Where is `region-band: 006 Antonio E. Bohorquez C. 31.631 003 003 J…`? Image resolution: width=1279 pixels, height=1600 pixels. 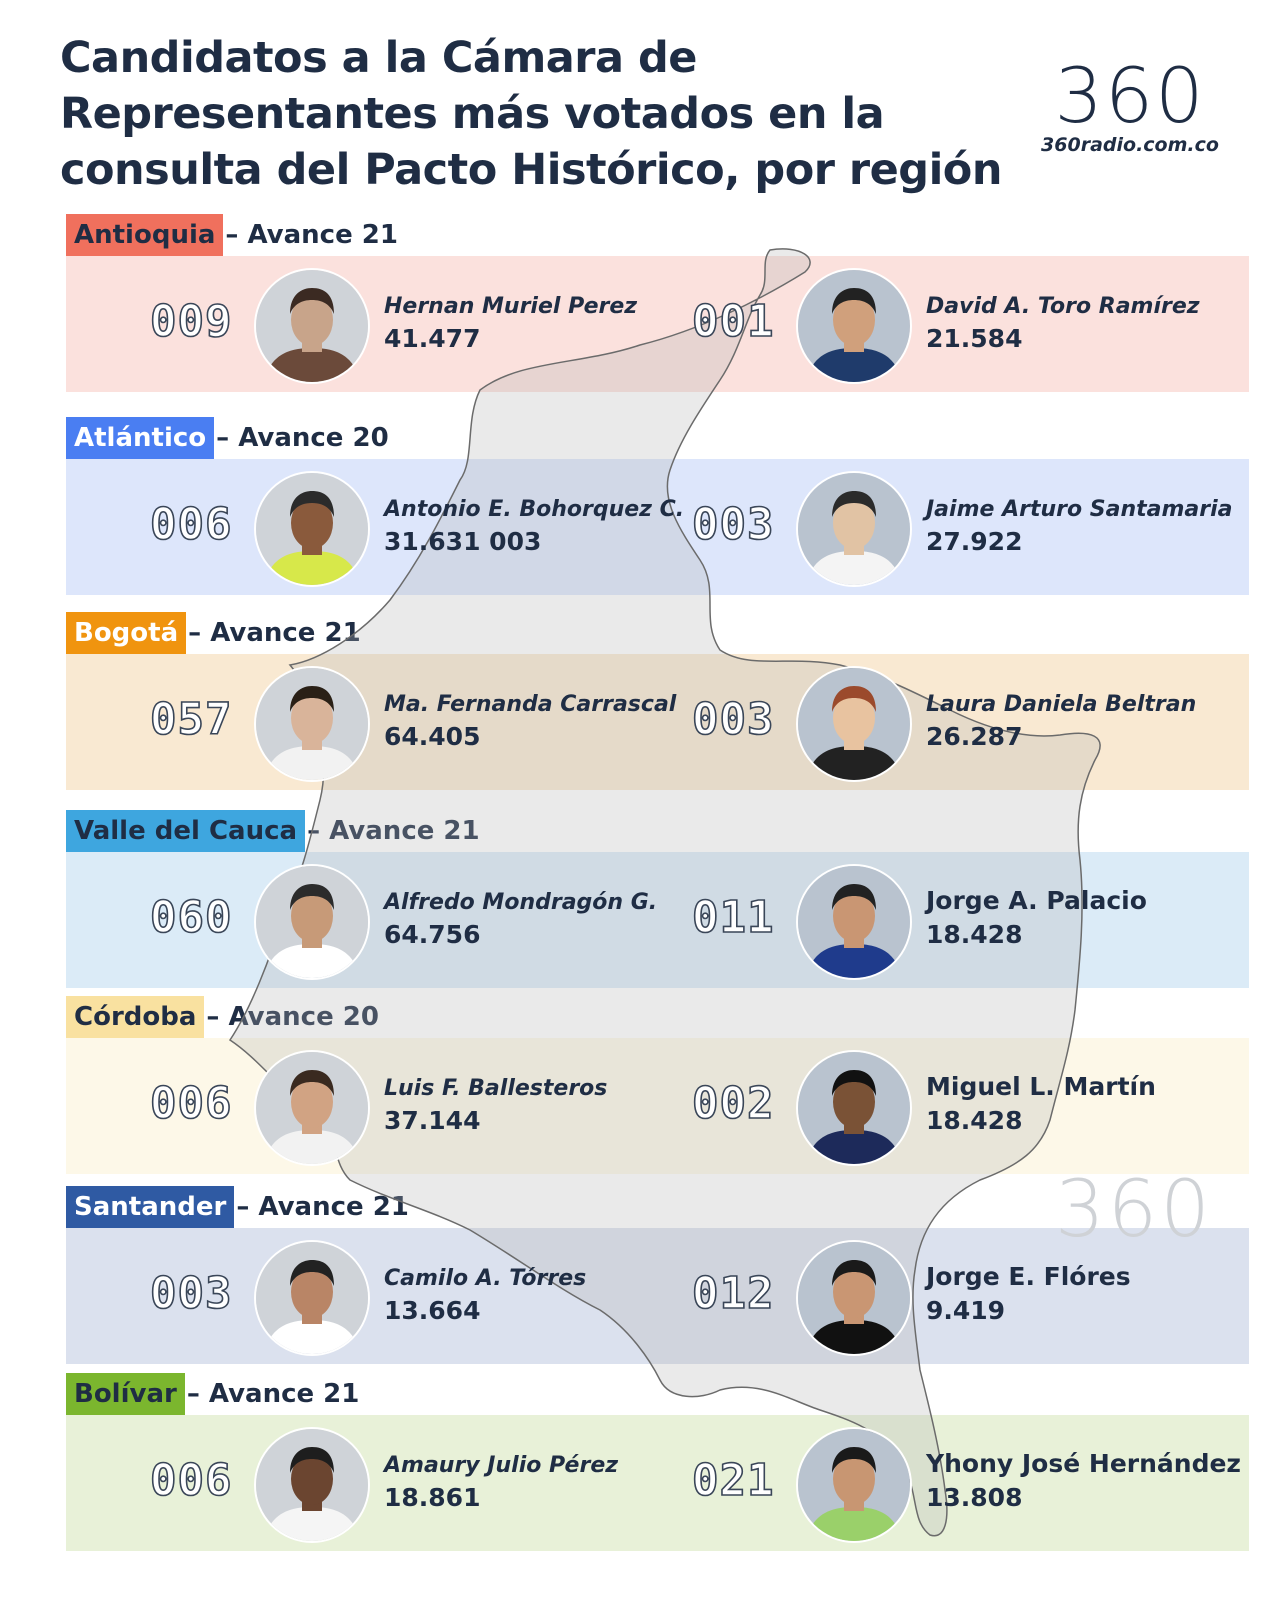
region-band: 006 Antonio E. Bohorquez C. 31.631 003 003 J… is located at coordinates (657, 527).